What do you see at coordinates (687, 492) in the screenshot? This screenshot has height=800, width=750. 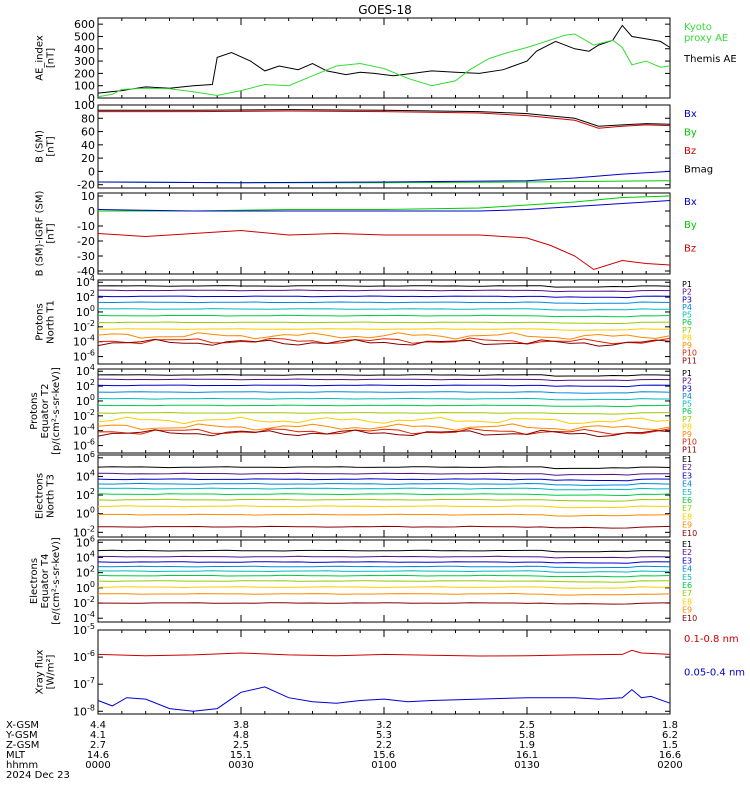 I see `legend-e5: E5` at bounding box center [687, 492].